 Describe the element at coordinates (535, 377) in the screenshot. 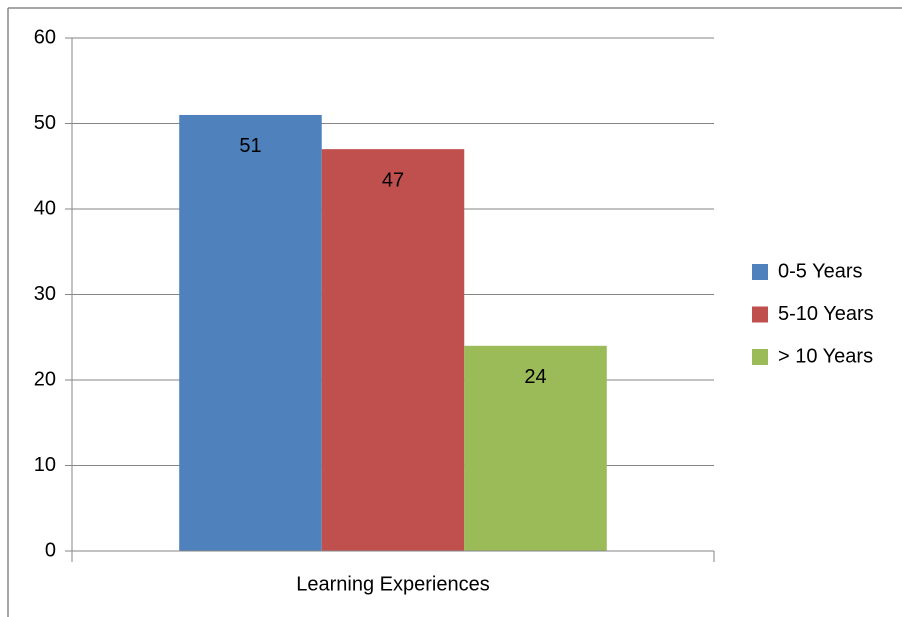

I see `data-label: 24` at that location.